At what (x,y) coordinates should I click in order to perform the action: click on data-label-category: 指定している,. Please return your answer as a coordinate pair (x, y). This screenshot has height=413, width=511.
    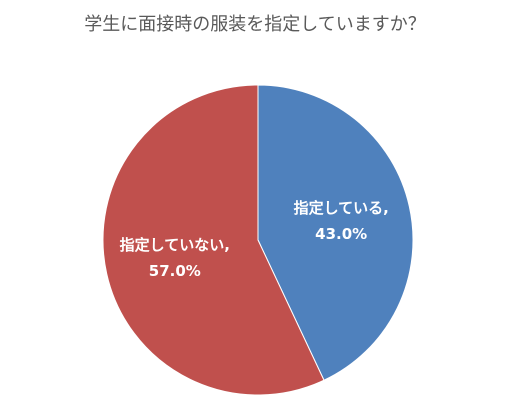
    Looking at the image, I should click on (341, 208).